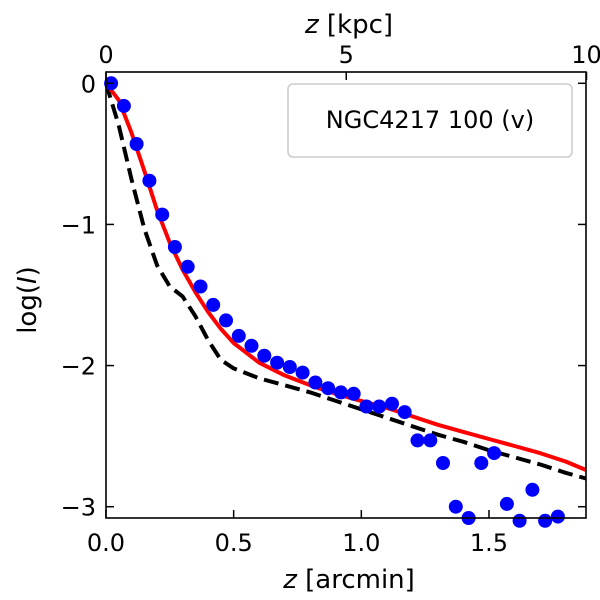 This screenshot has height=600, width=600. I want to click on y-tick-label: −1, so click(78, 225).